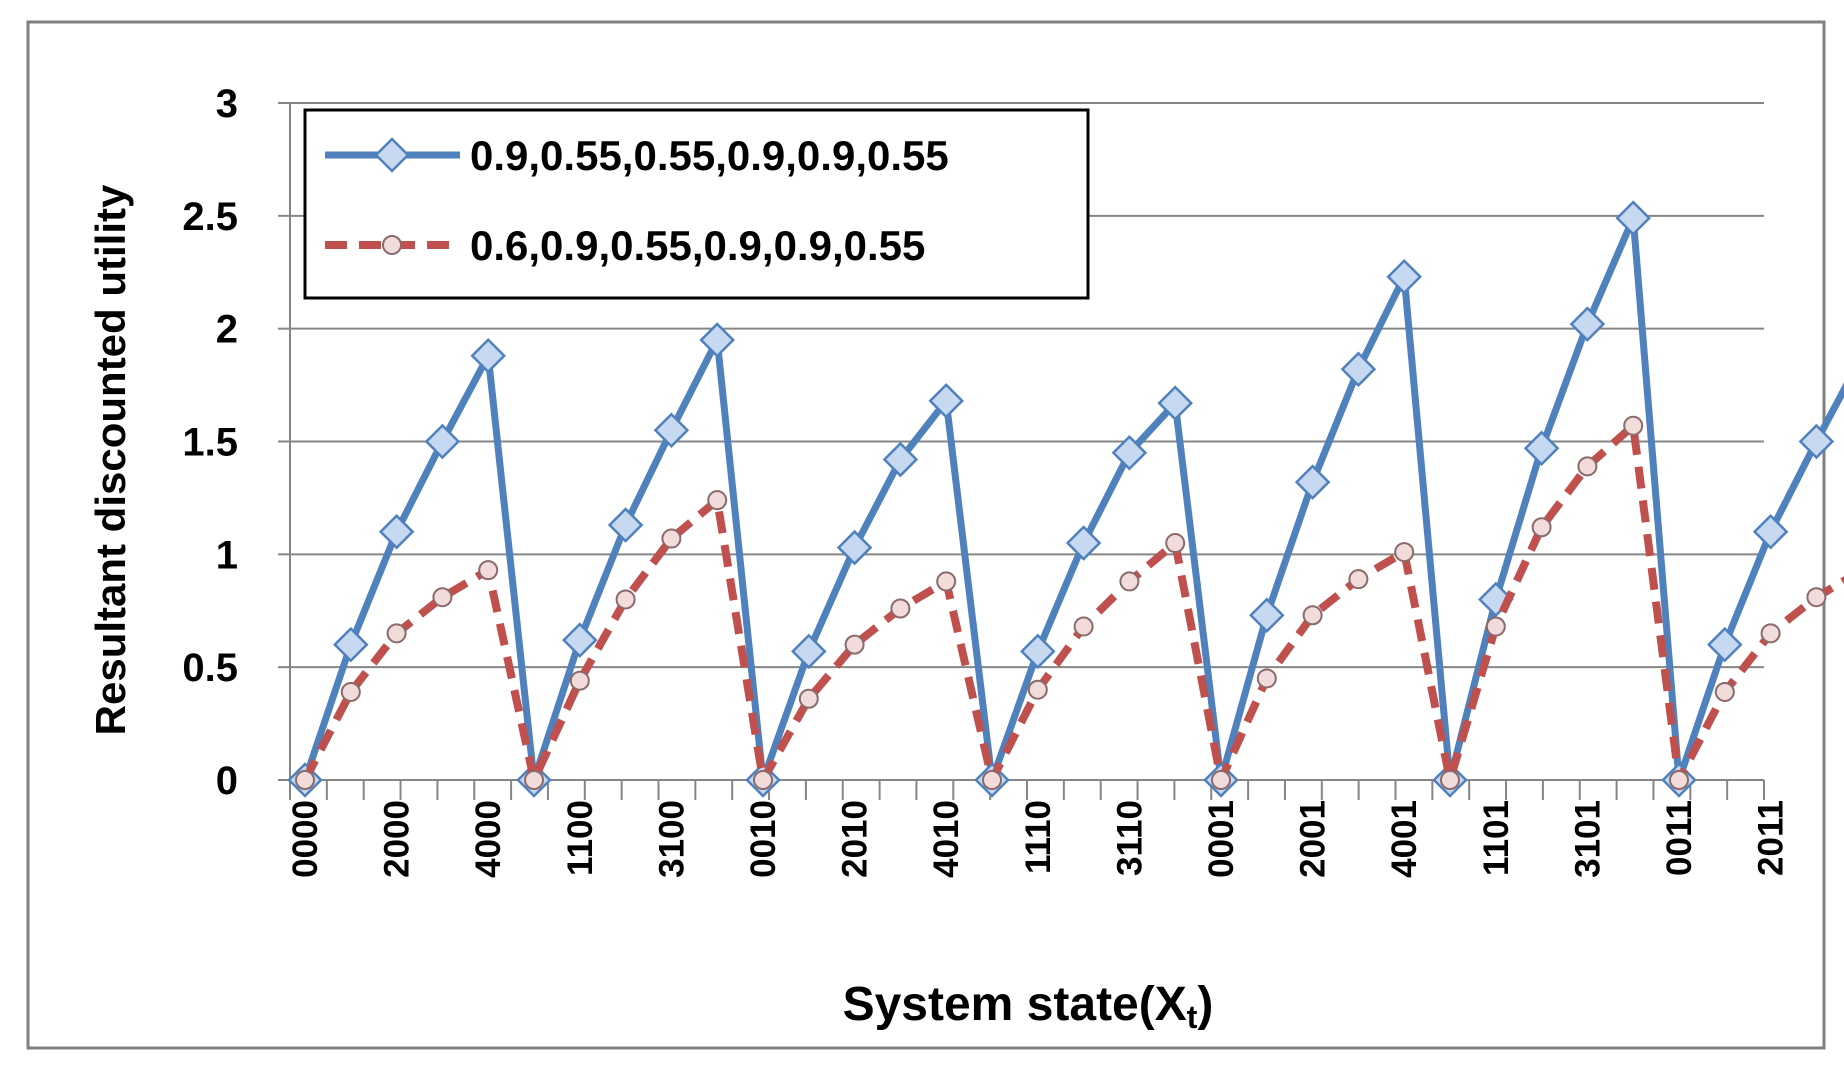 Image resolution: width=1844 pixels, height=1077 pixels. Describe the element at coordinates (1404, 839) in the screenshot. I see `x-tick-label: 4001` at that location.